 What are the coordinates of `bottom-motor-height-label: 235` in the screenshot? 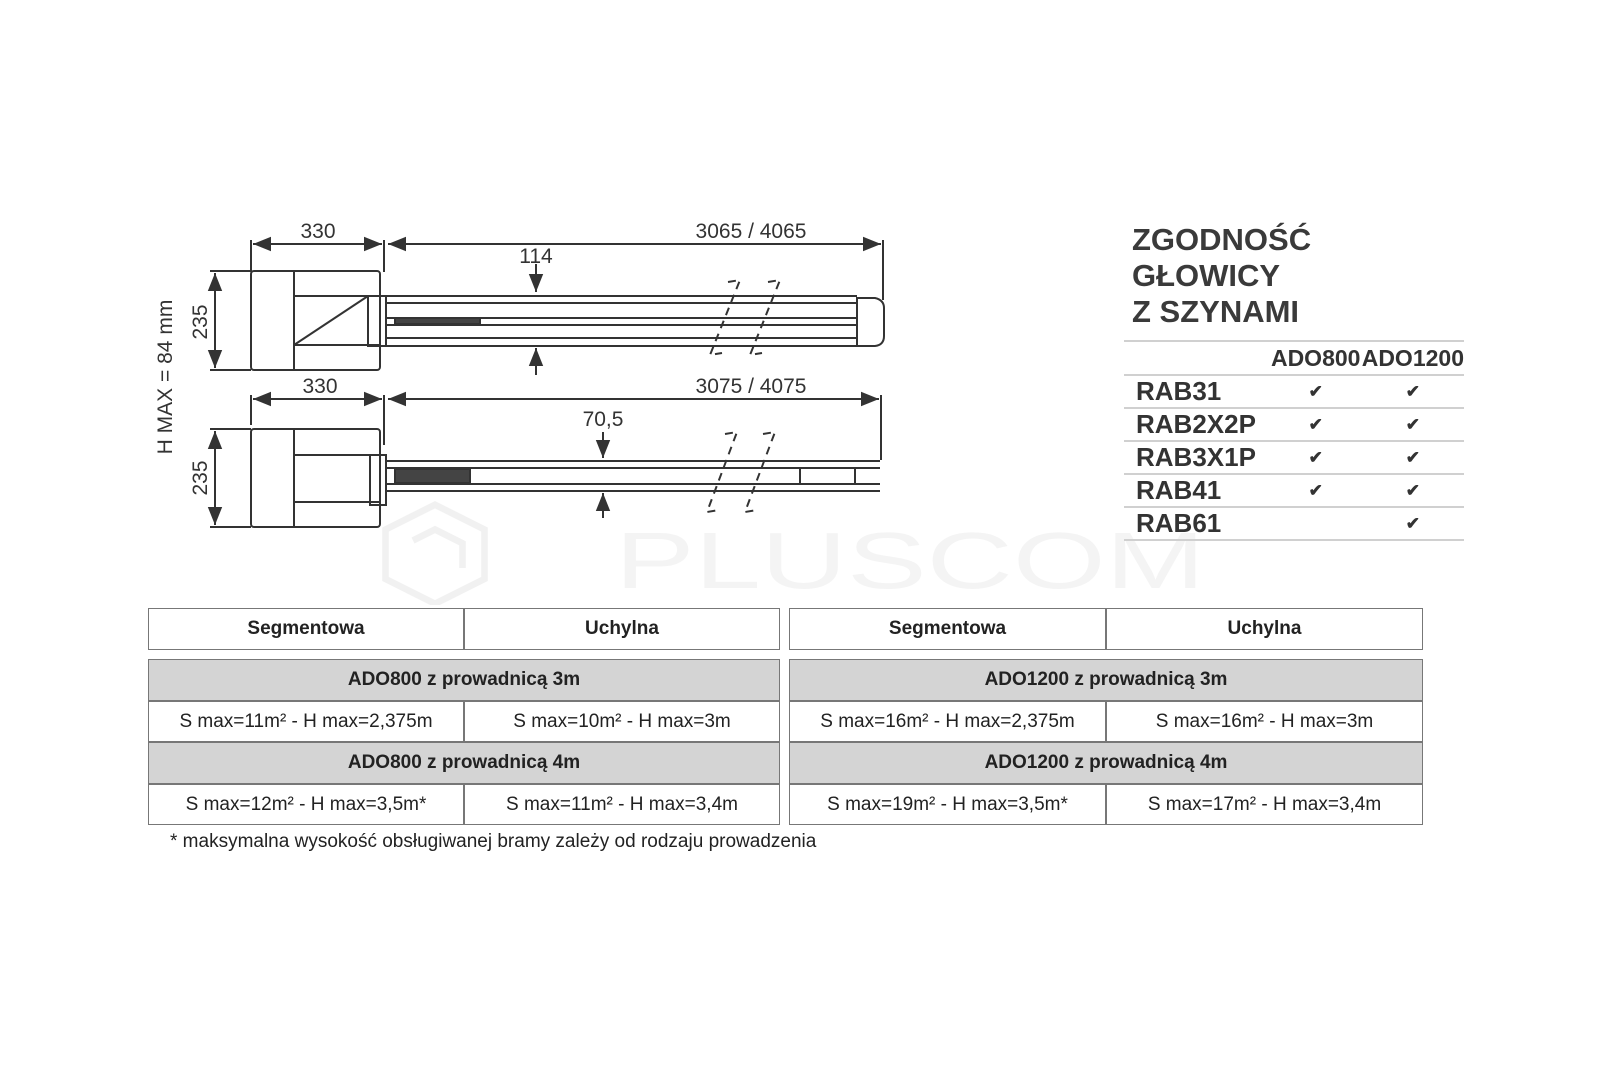 It's located at (200, 477).